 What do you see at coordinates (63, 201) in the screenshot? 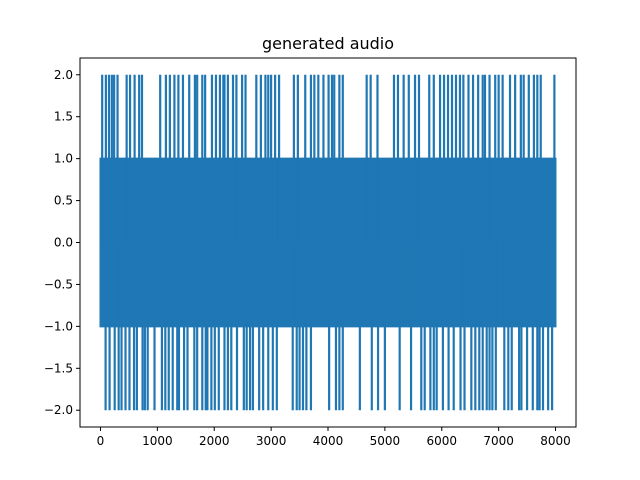
I see `y-tick-label: 0.5` at bounding box center [63, 201].